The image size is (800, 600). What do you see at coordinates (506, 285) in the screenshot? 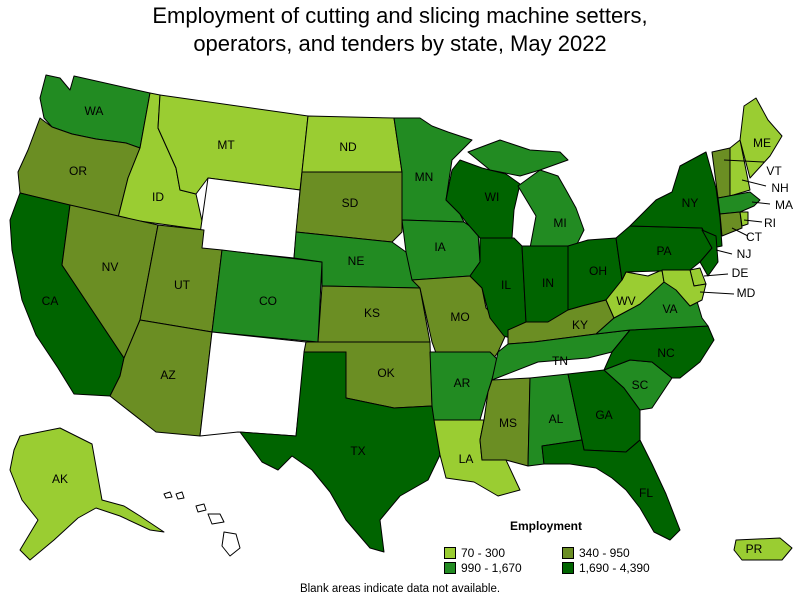
I see `label-IL: IL` at bounding box center [506, 285].